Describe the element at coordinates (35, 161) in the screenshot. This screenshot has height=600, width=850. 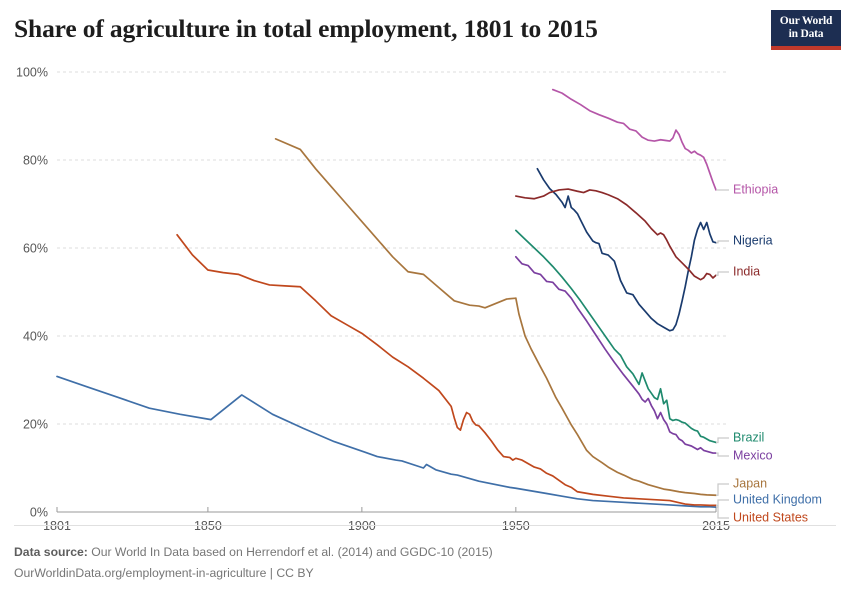
I see `y-tick-label: 80%` at that location.